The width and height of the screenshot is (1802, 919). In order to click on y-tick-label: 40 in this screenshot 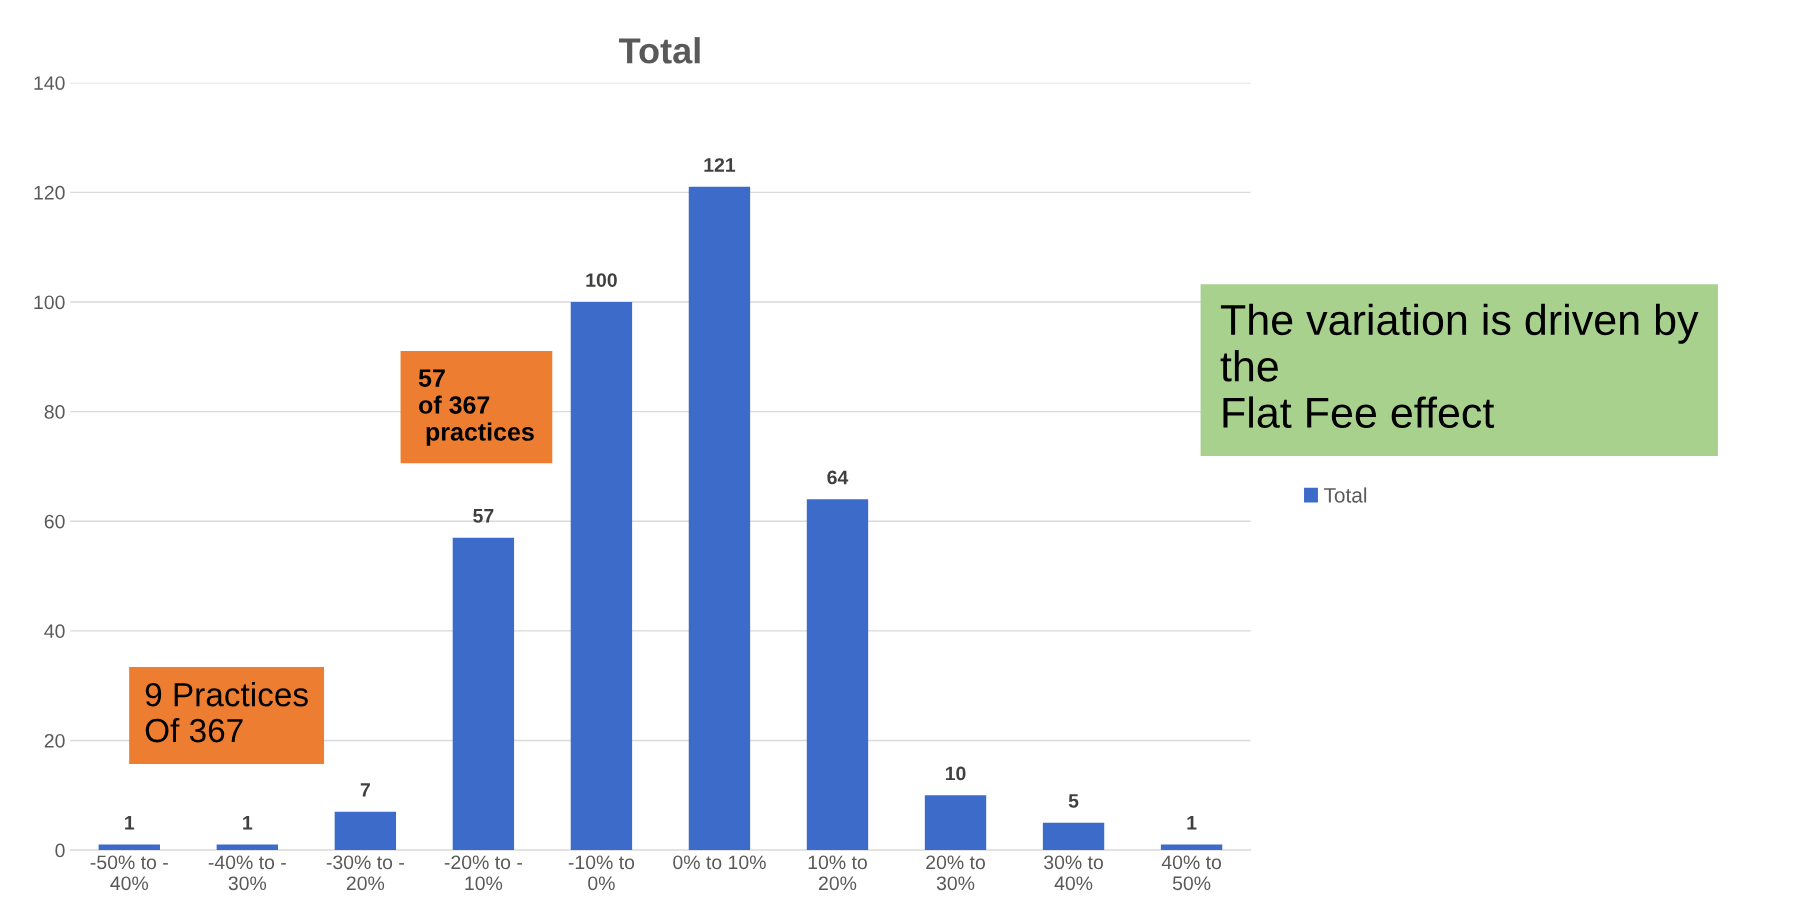, I will do `click(54, 631)`.